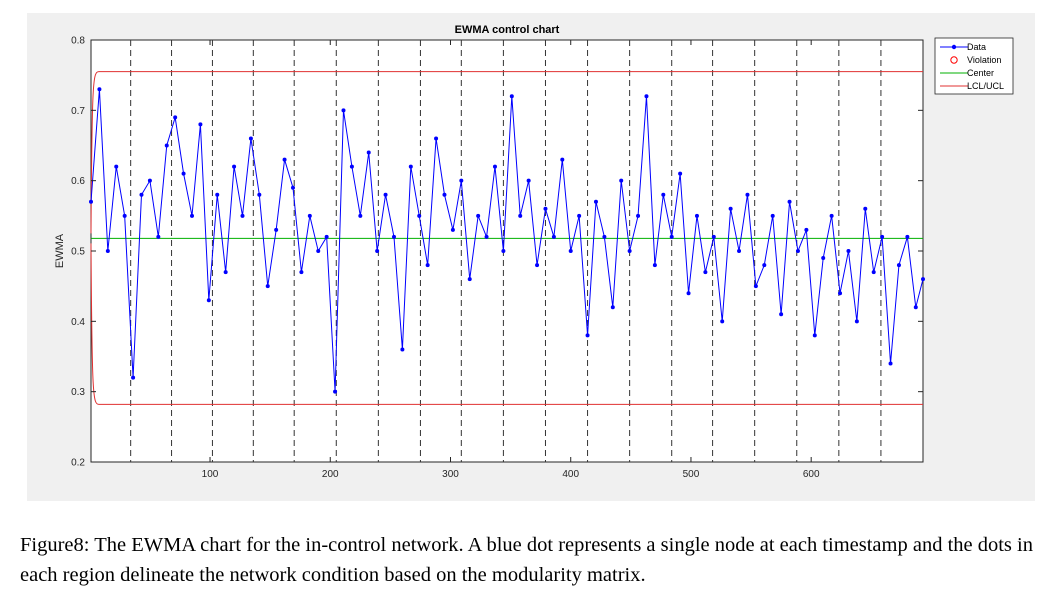 The image size is (1056, 594). What do you see at coordinates (507, 30) in the screenshot?
I see `chart-title: EWMA control chart` at bounding box center [507, 30].